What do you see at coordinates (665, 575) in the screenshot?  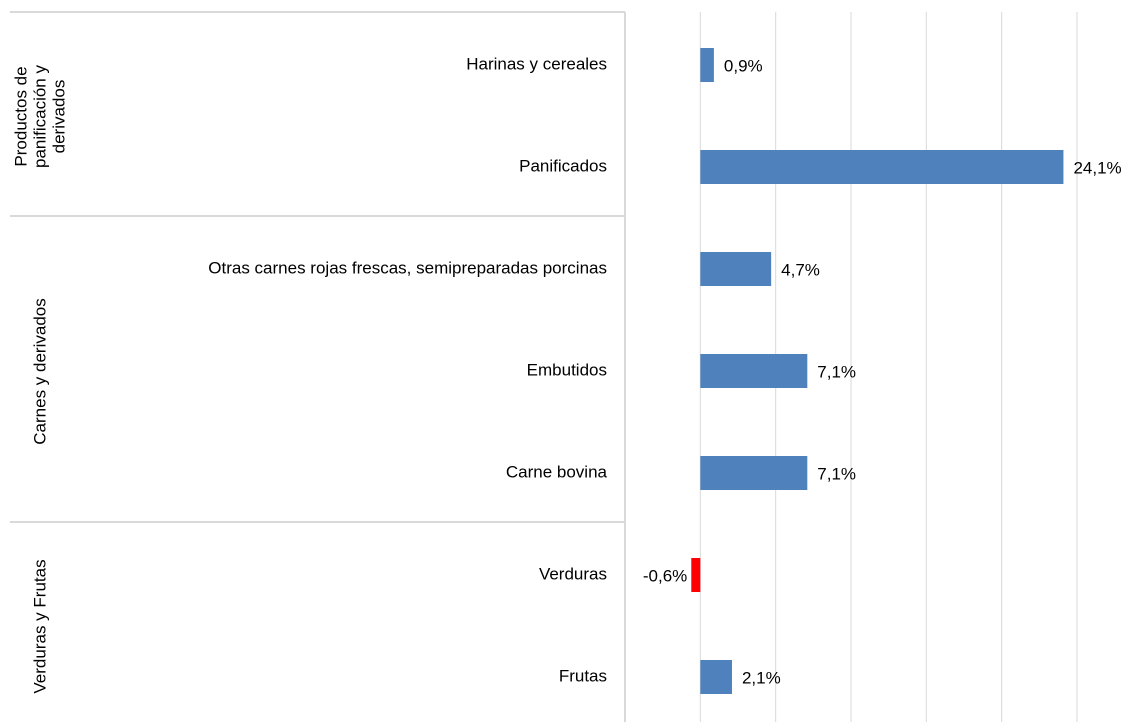 I see `value-label: -0,6%` at bounding box center [665, 575].